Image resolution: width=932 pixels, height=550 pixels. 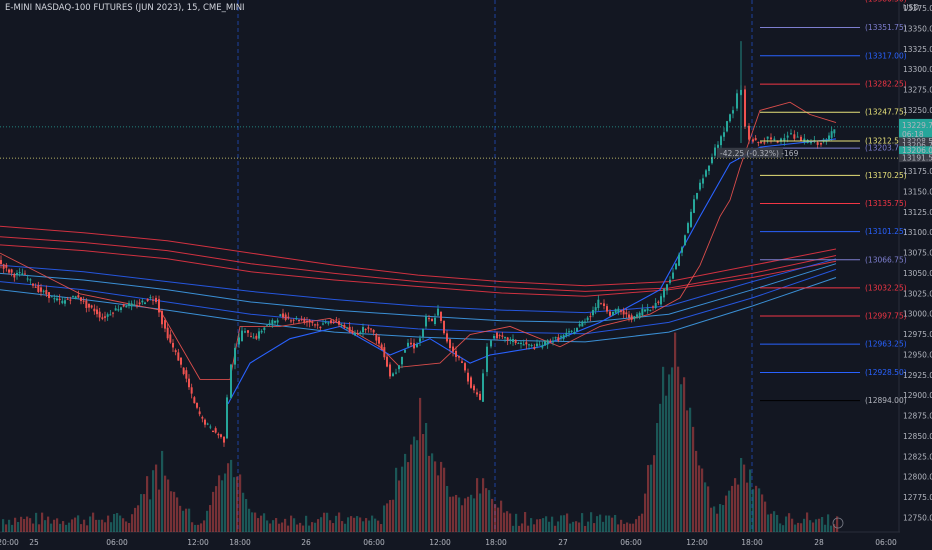 What do you see at coordinates (917, 8) in the screenshot?
I see `price-tick-label: 13375.00` at bounding box center [917, 8].